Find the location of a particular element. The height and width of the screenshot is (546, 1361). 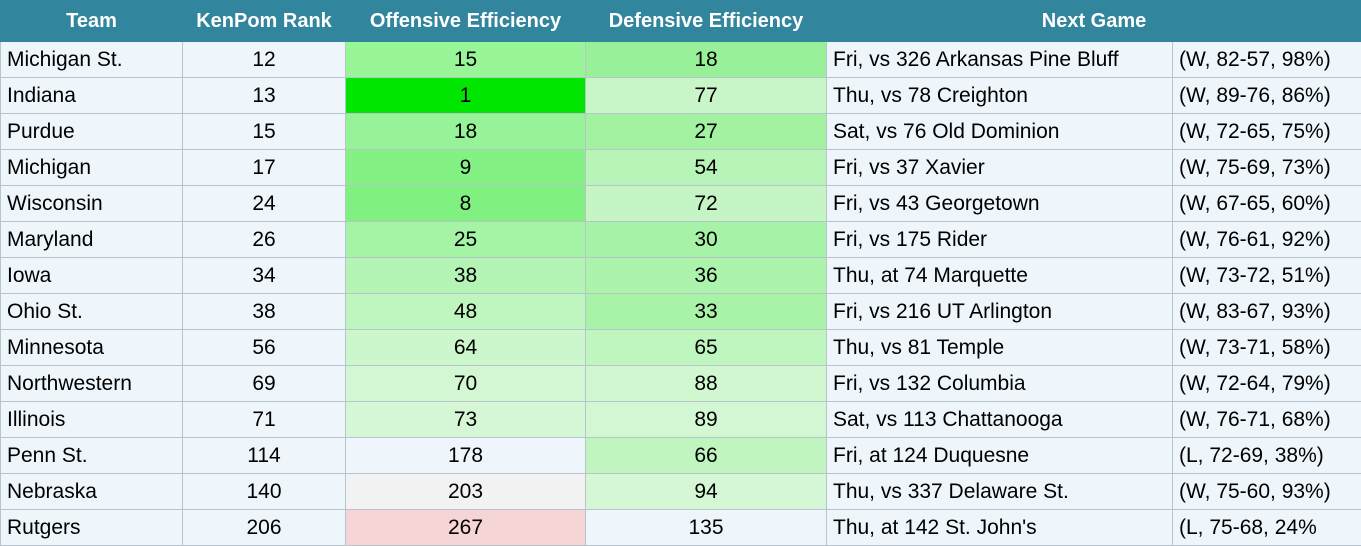

prediction-cell: (W, 73-72, 51%) is located at coordinates (1267, 276).